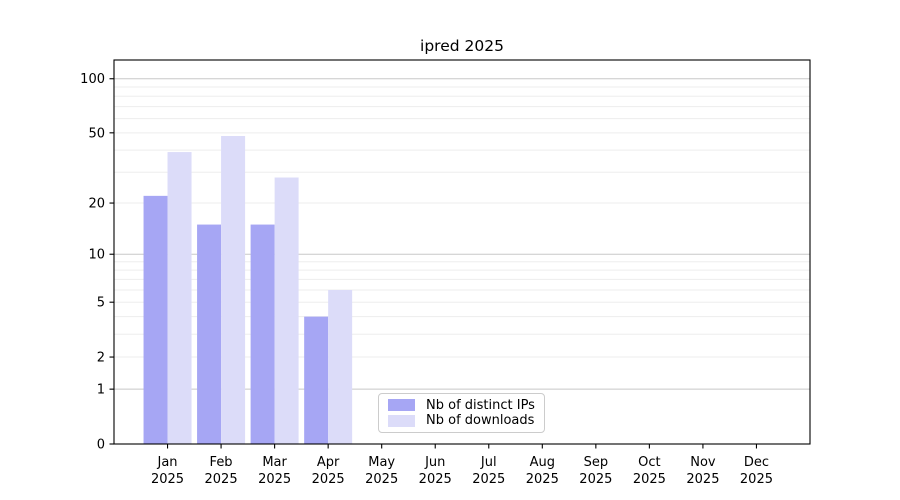  Describe the element at coordinates (434, 462) in the screenshot. I see `x-tick-label-month: Jun` at that location.